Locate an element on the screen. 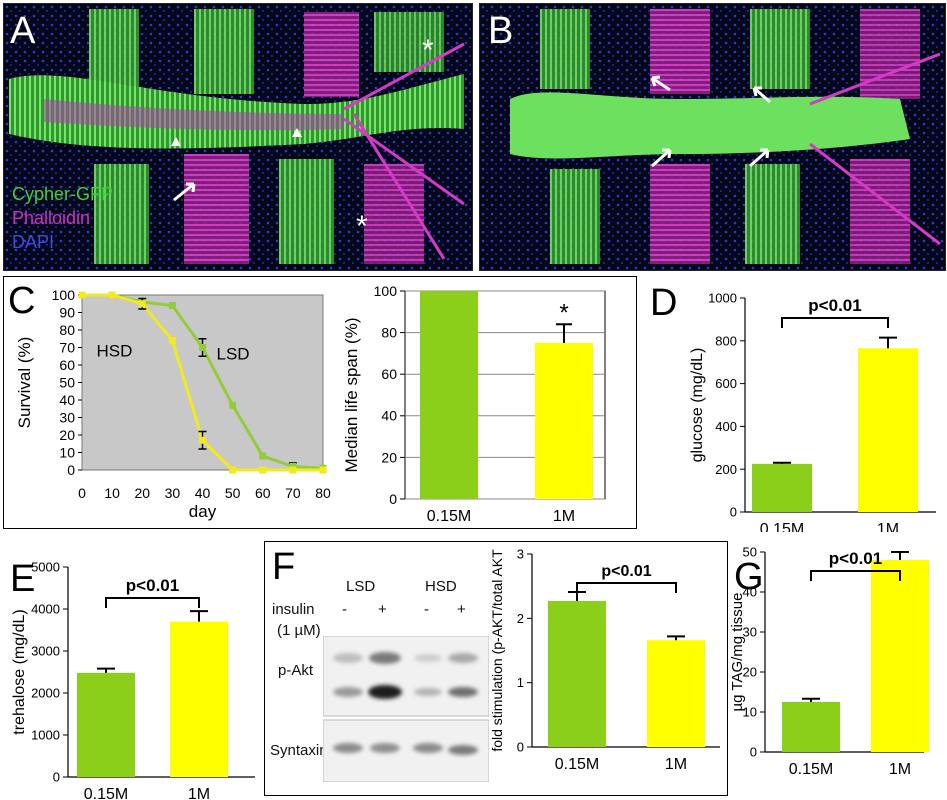 The width and height of the screenshot is (947, 800). y-tick-label: 10 is located at coordinates (750, 712).